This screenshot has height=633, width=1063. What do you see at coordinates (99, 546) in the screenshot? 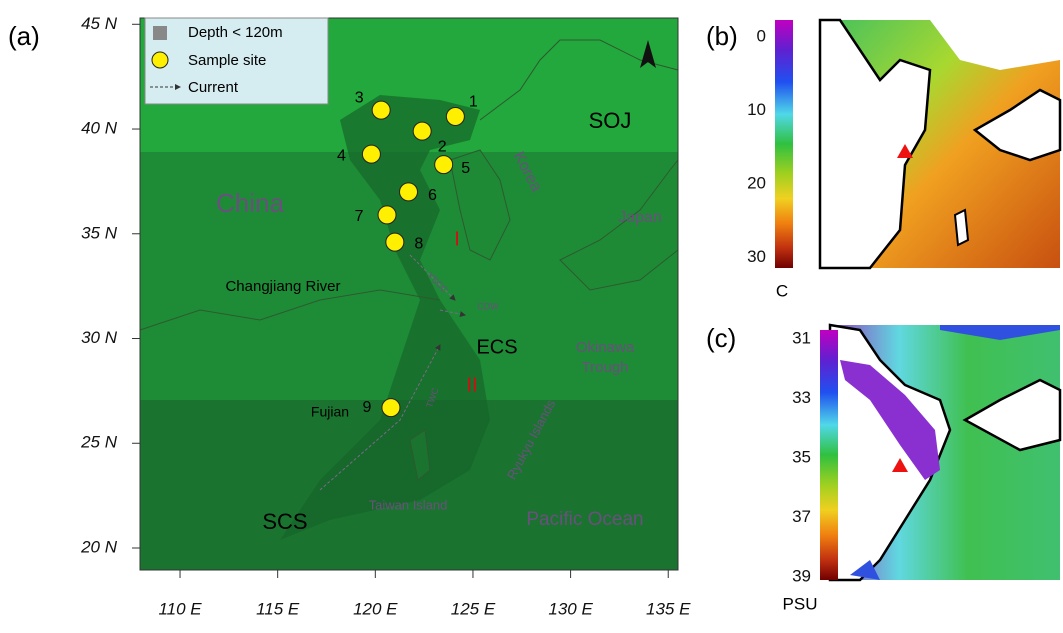
I see `y-tick-label: 20 N` at bounding box center [99, 546].